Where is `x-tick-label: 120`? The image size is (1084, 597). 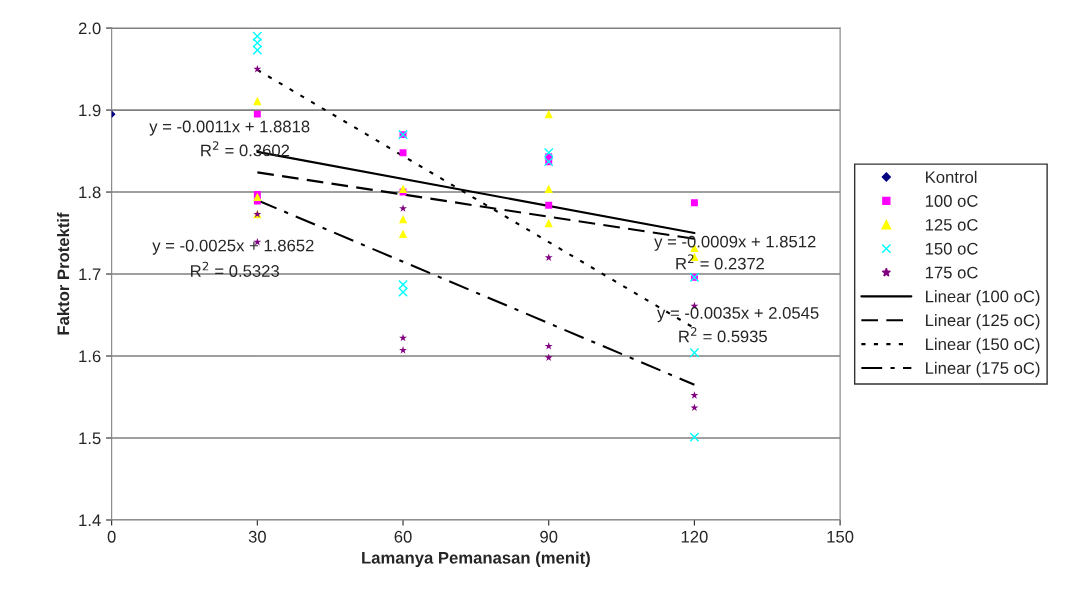 x-tick-label: 120 is located at coordinates (694, 536).